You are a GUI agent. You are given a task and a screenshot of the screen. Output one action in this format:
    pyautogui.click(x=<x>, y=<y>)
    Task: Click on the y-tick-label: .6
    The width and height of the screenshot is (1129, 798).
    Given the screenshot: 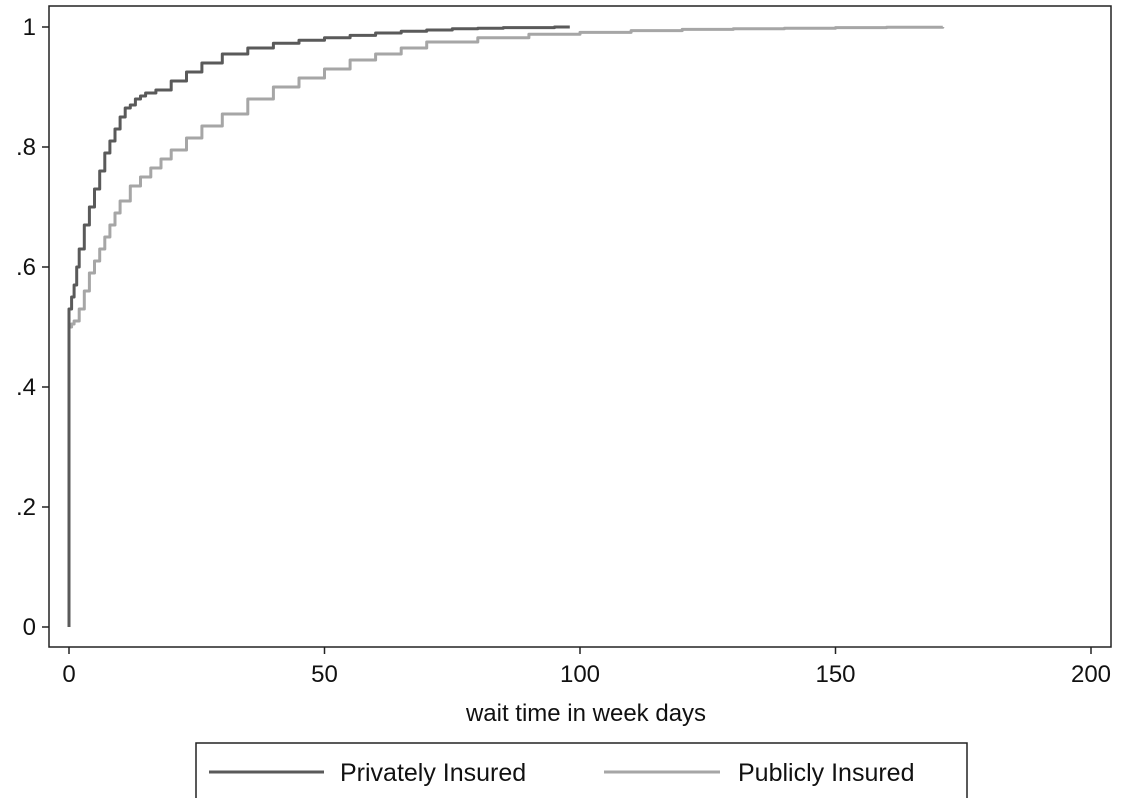 What is the action you would take?
    pyautogui.click(x=26, y=267)
    